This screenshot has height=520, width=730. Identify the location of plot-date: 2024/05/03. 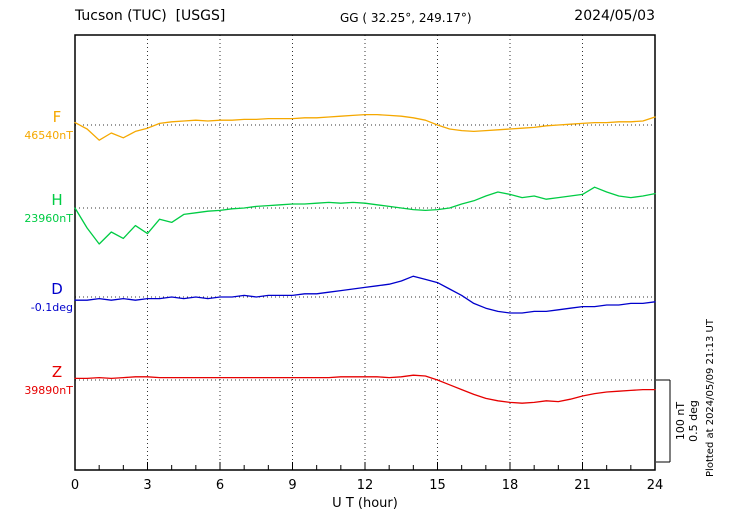
(614, 16).